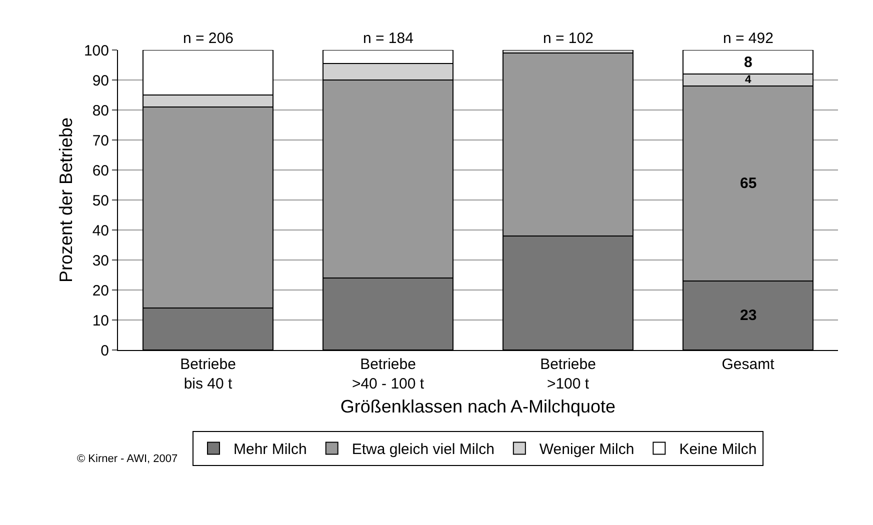  I want to click on legend-label: Mehr Milch, so click(270, 449).